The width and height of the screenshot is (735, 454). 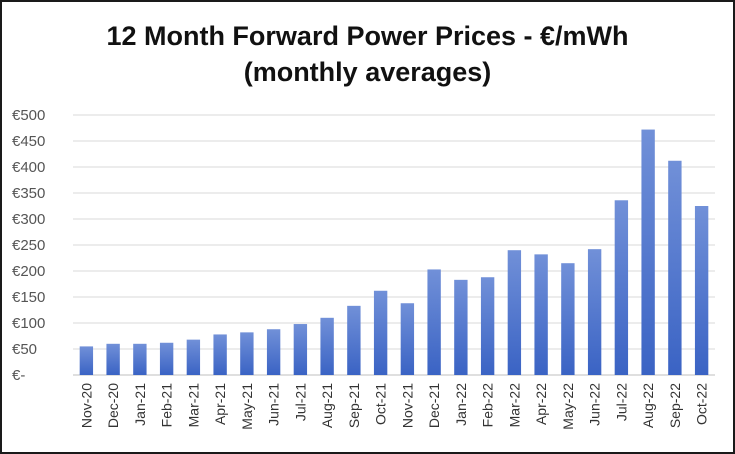 I want to click on x-tick-label: Aug-22, so click(x=648, y=405).